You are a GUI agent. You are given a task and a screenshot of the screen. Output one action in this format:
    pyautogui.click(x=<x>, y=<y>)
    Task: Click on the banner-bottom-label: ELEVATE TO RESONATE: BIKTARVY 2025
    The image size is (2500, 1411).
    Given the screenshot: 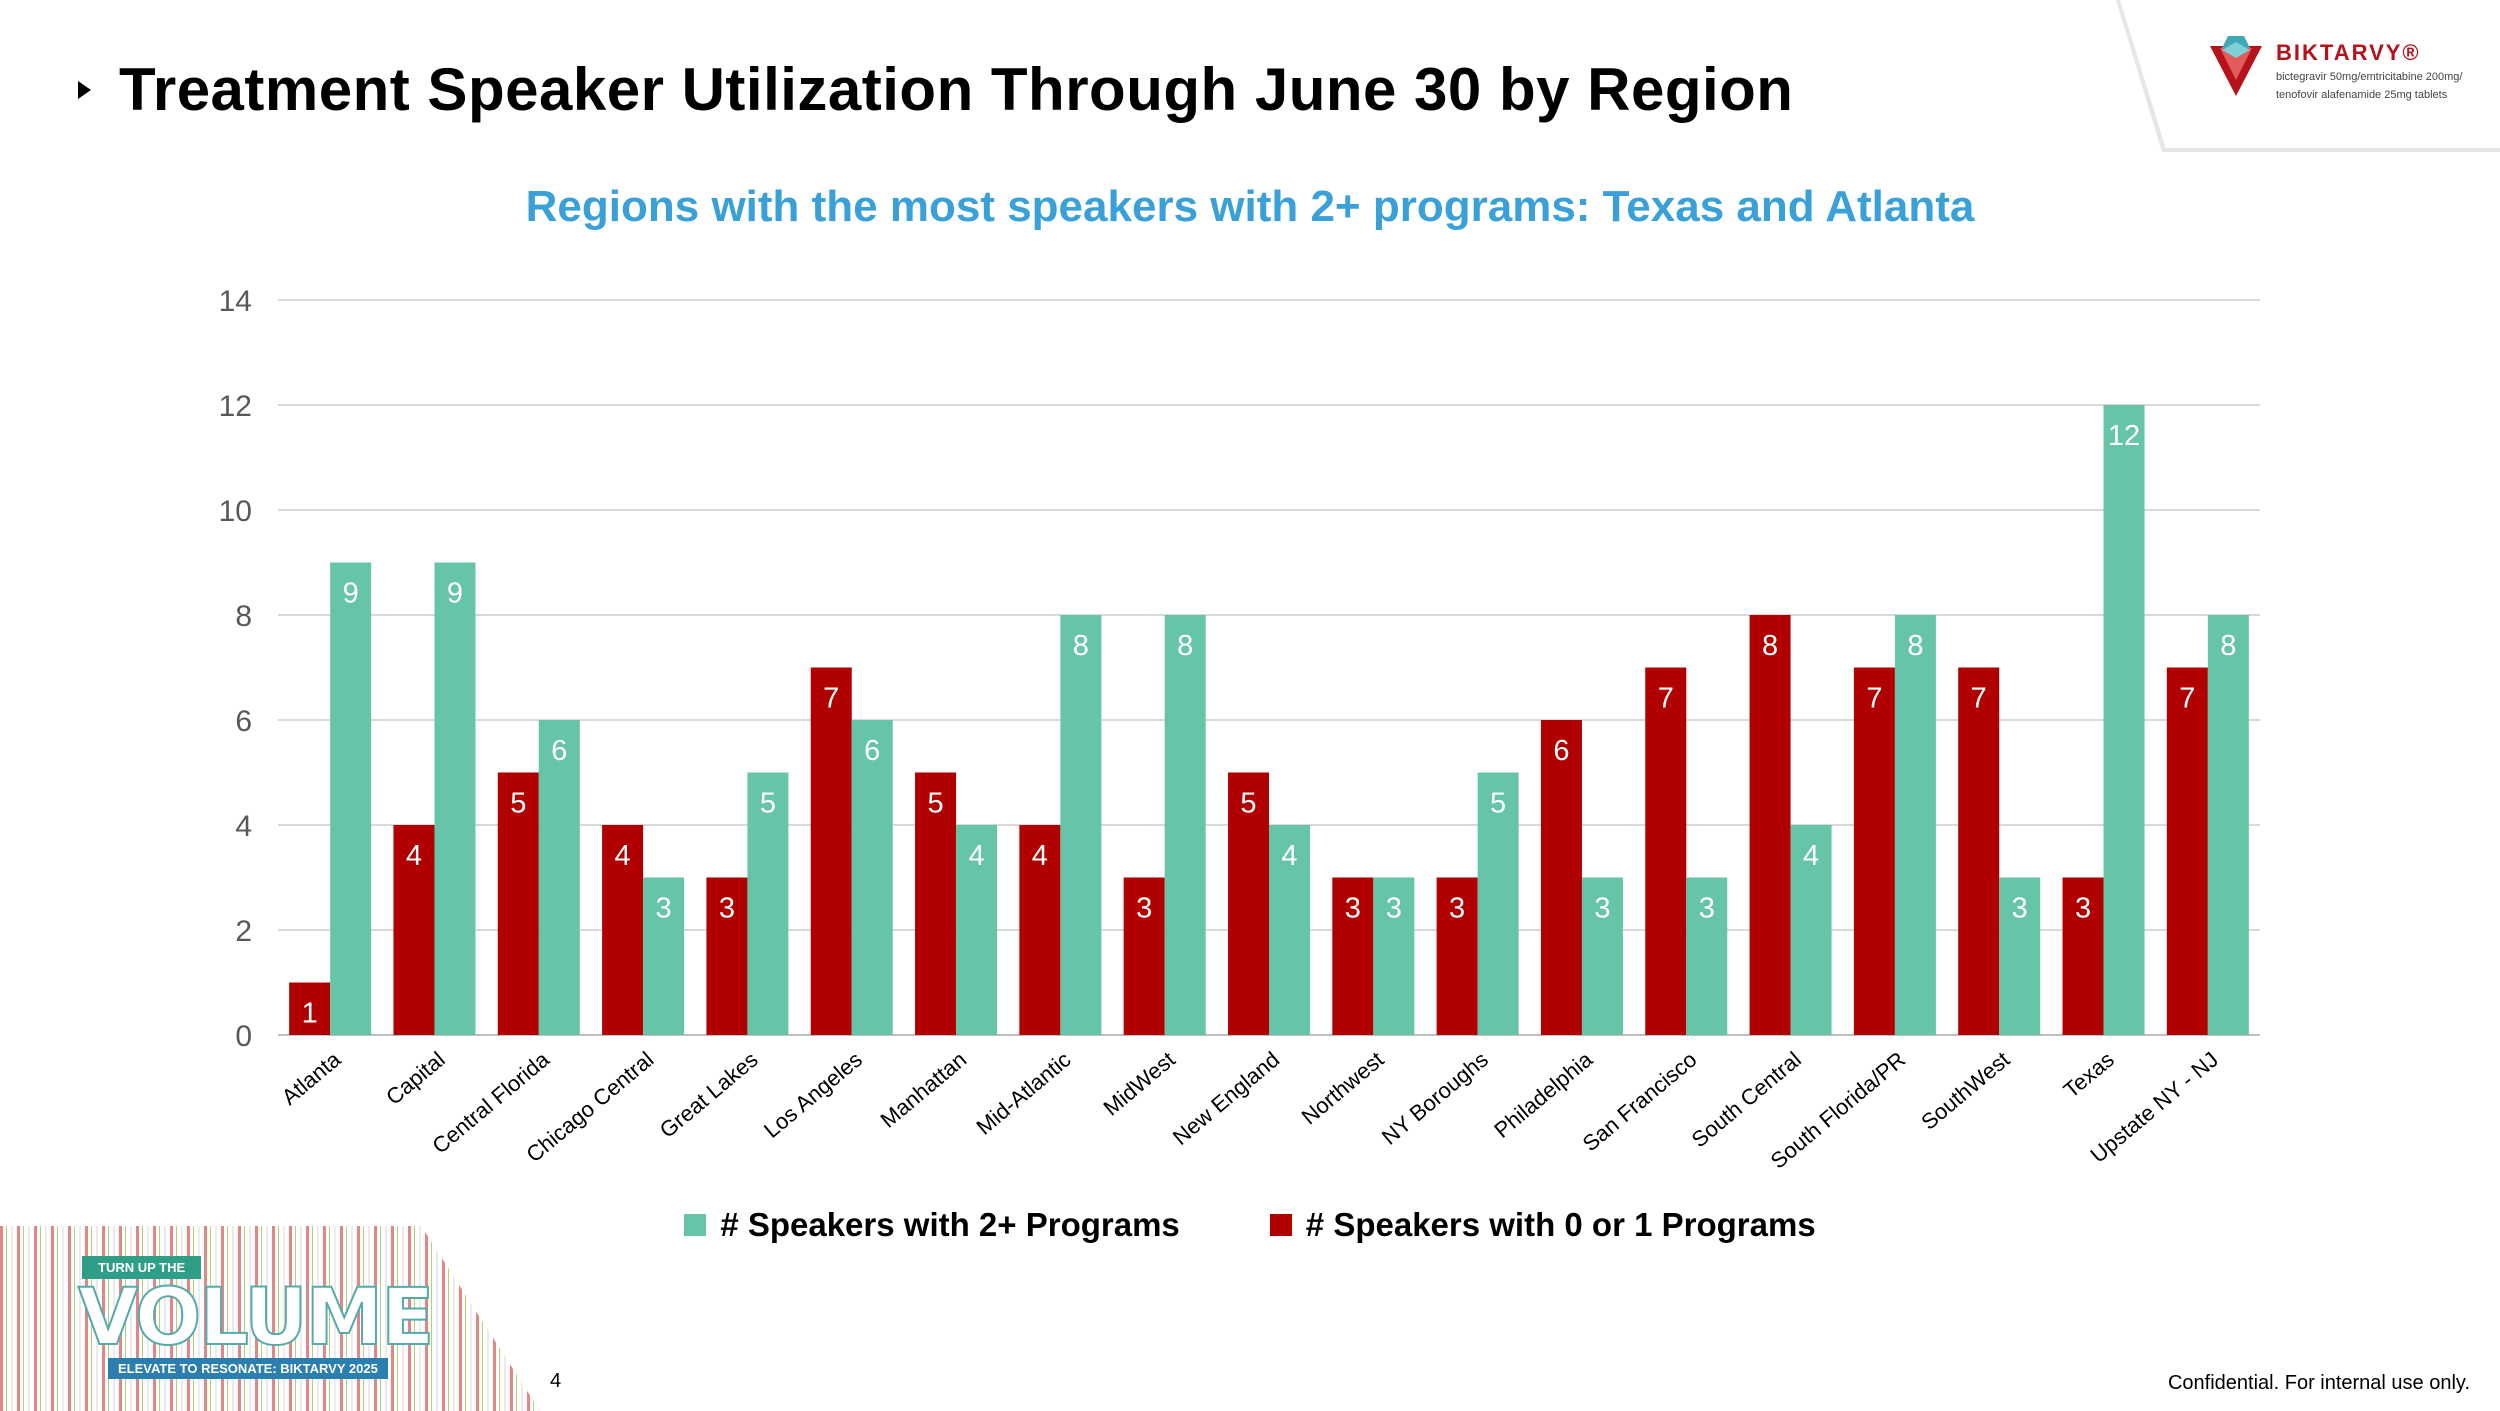 What is the action you would take?
    pyautogui.click(x=248, y=1368)
    